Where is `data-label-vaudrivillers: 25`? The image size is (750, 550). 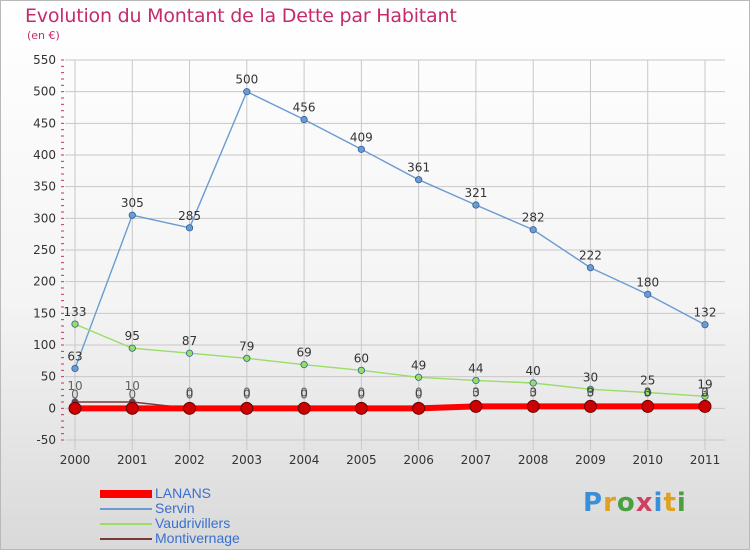
data-label-vaudrivillers: 25 is located at coordinates (647, 381).